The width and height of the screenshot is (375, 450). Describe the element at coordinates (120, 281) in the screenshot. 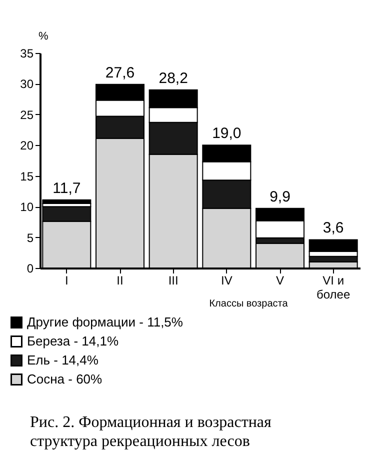

I see `x-tick-label: II` at that location.